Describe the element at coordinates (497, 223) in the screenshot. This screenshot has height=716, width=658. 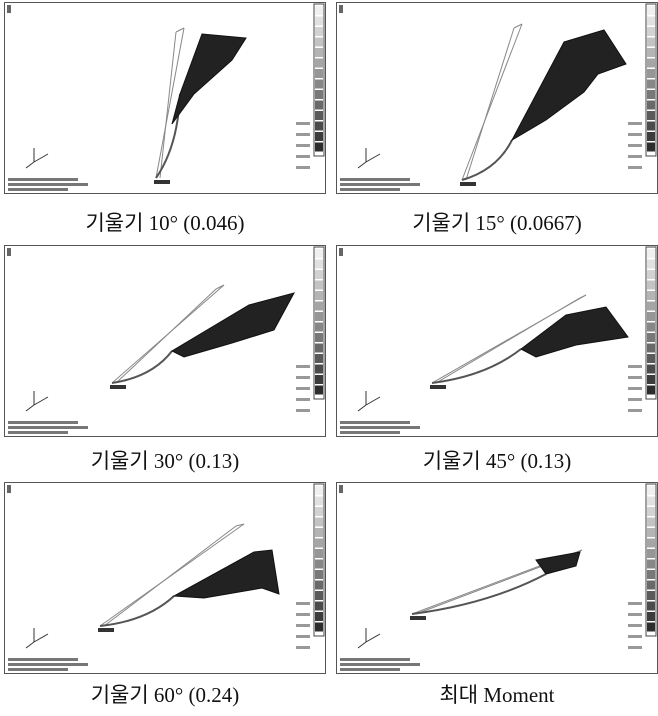
I see `caption: 기울기 15° (0.0667)` at that location.